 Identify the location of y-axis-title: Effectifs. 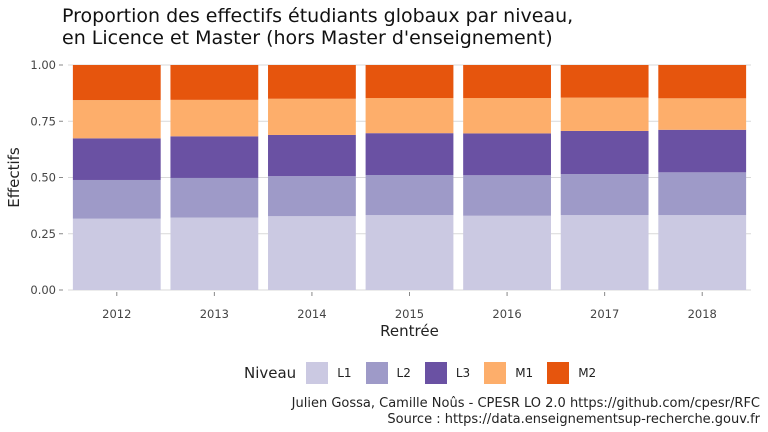
(14, 177).